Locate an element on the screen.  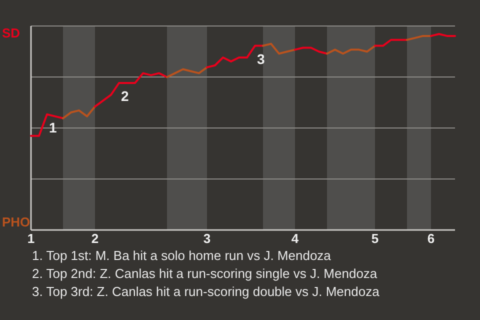
annotation: 3 is located at coordinates (261, 58).